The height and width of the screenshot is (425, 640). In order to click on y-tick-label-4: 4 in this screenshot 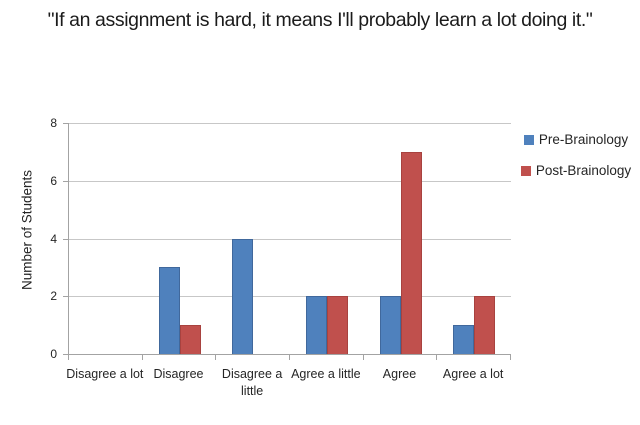, I will do `click(53, 238)`.